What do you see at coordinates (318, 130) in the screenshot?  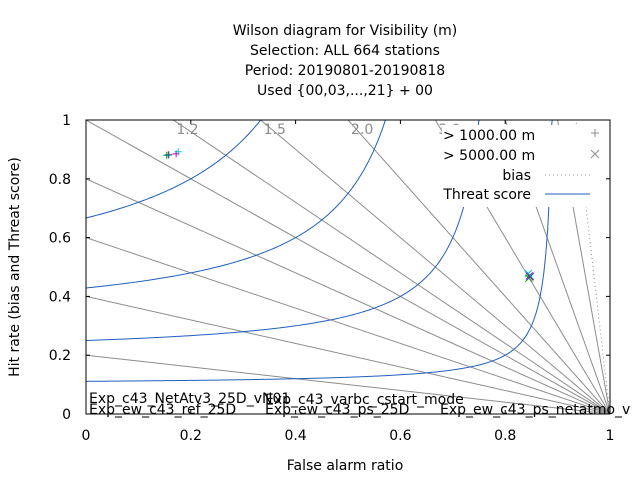 I see `bias-labels: 1.21.52.03.0` at bounding box center [318, 130].